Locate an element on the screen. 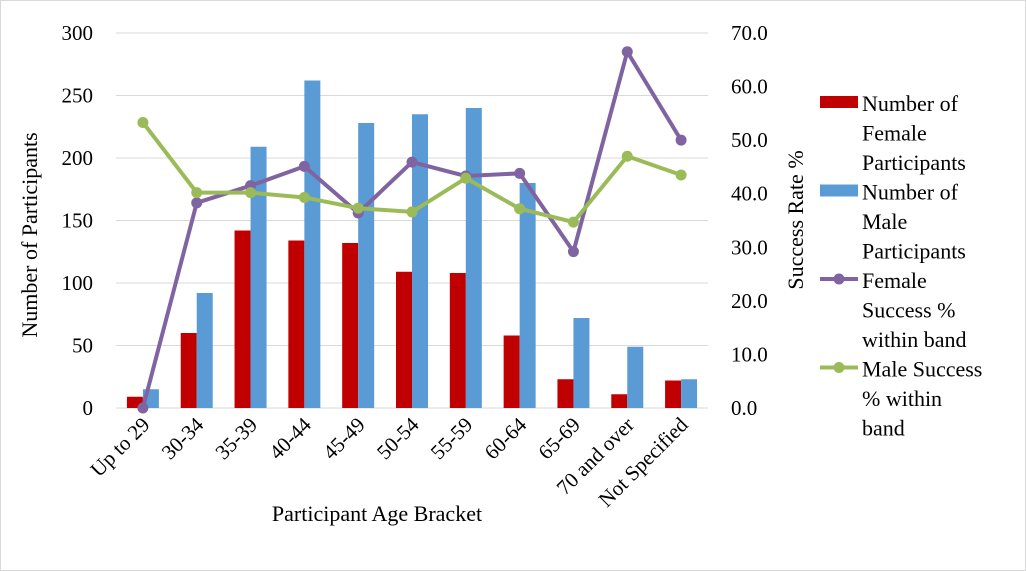 This screenshot has width=1026, height=571. y-tick-label: 250 is located at coordinates (78, 96).